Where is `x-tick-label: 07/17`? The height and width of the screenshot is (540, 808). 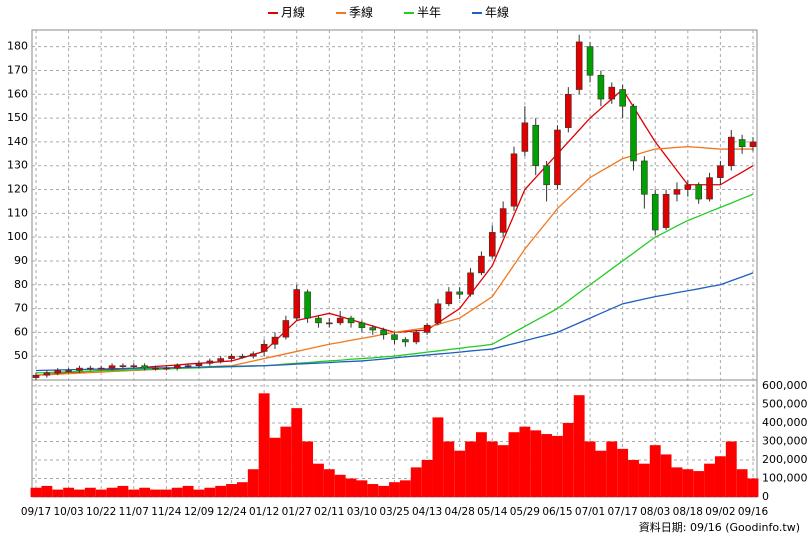
x-tick-label: 07/17 is located at coordinates (623, 512).